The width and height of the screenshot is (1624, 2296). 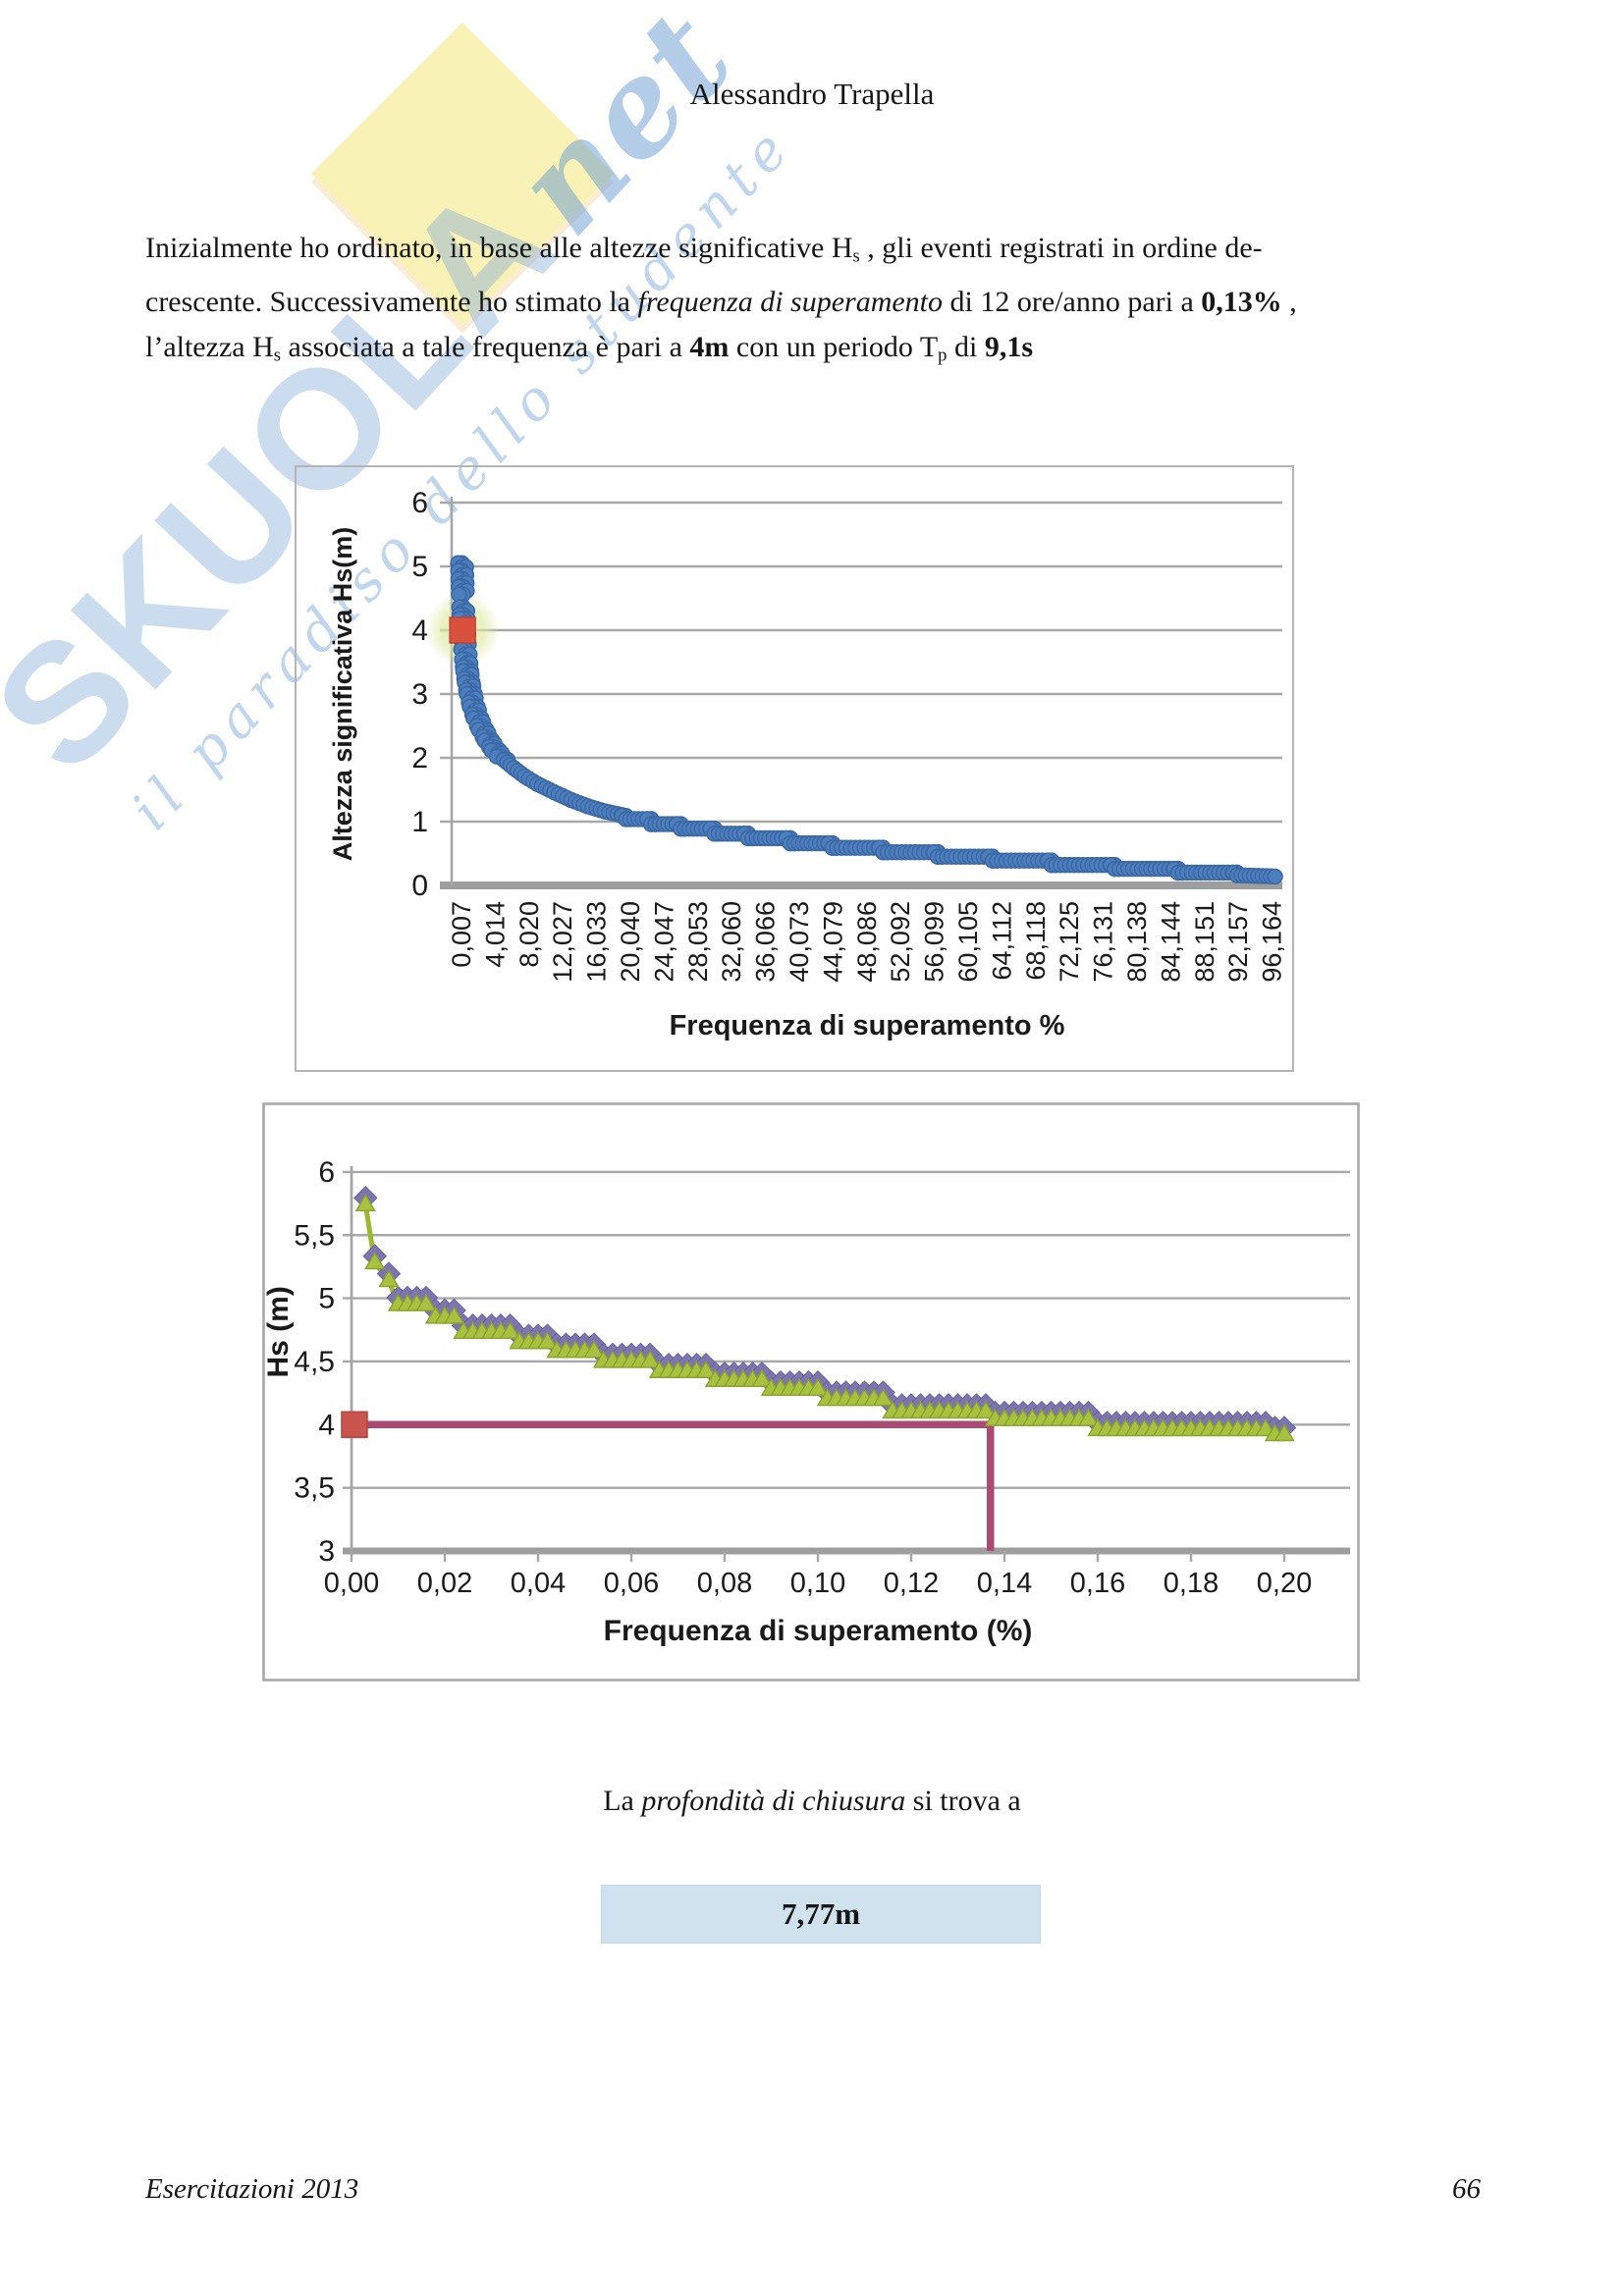 I want to click on svg-text: 16,033, so click(x=597, y=942).